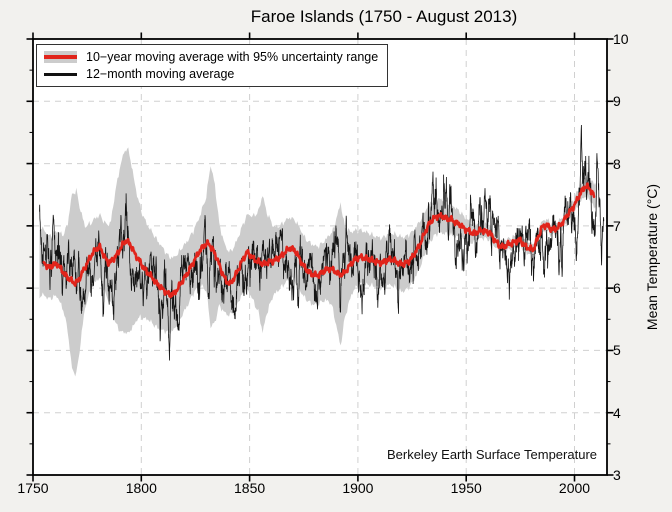  Describe the element at coordinates (617, 412) in the screenshot. I see `y-tick-label: 4` at that location.